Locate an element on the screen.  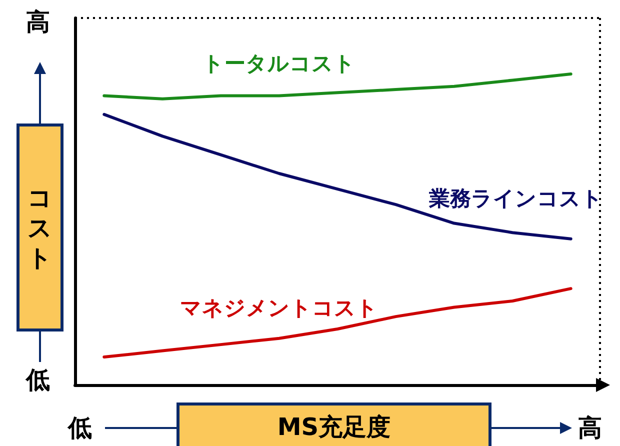
series-label: 業務ラインコスト is located at coordinates (515, 198).